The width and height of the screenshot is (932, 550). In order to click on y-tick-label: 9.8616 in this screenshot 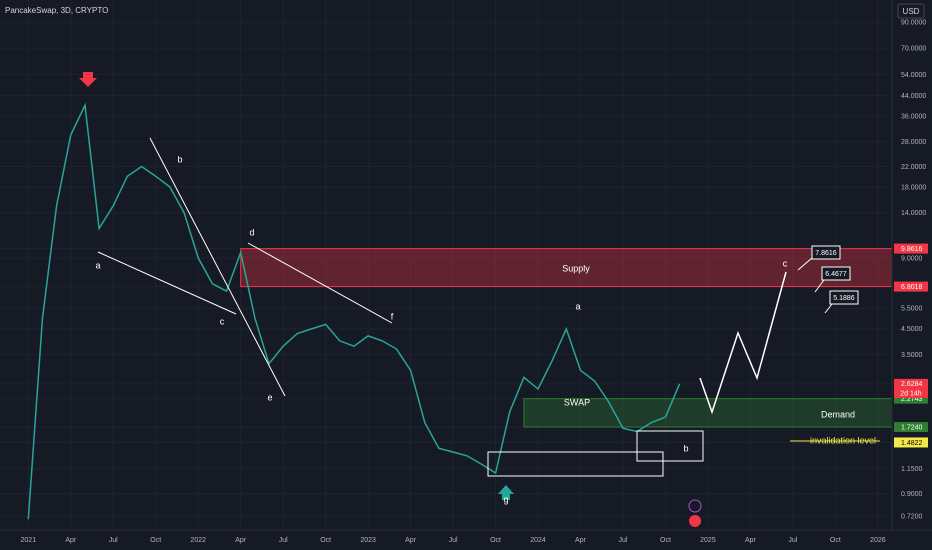, I will do `click(912, 249)`.